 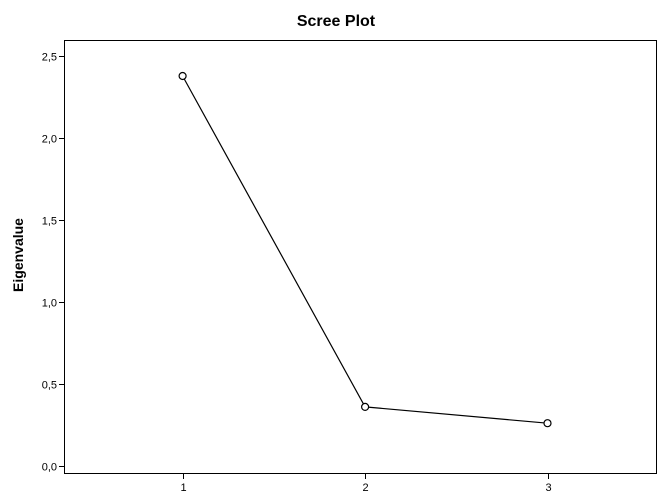 What do you see at coordinates (183, 487) in the screenshot?
I see `x-tick-label: 1` at bounding box center [183, 487].